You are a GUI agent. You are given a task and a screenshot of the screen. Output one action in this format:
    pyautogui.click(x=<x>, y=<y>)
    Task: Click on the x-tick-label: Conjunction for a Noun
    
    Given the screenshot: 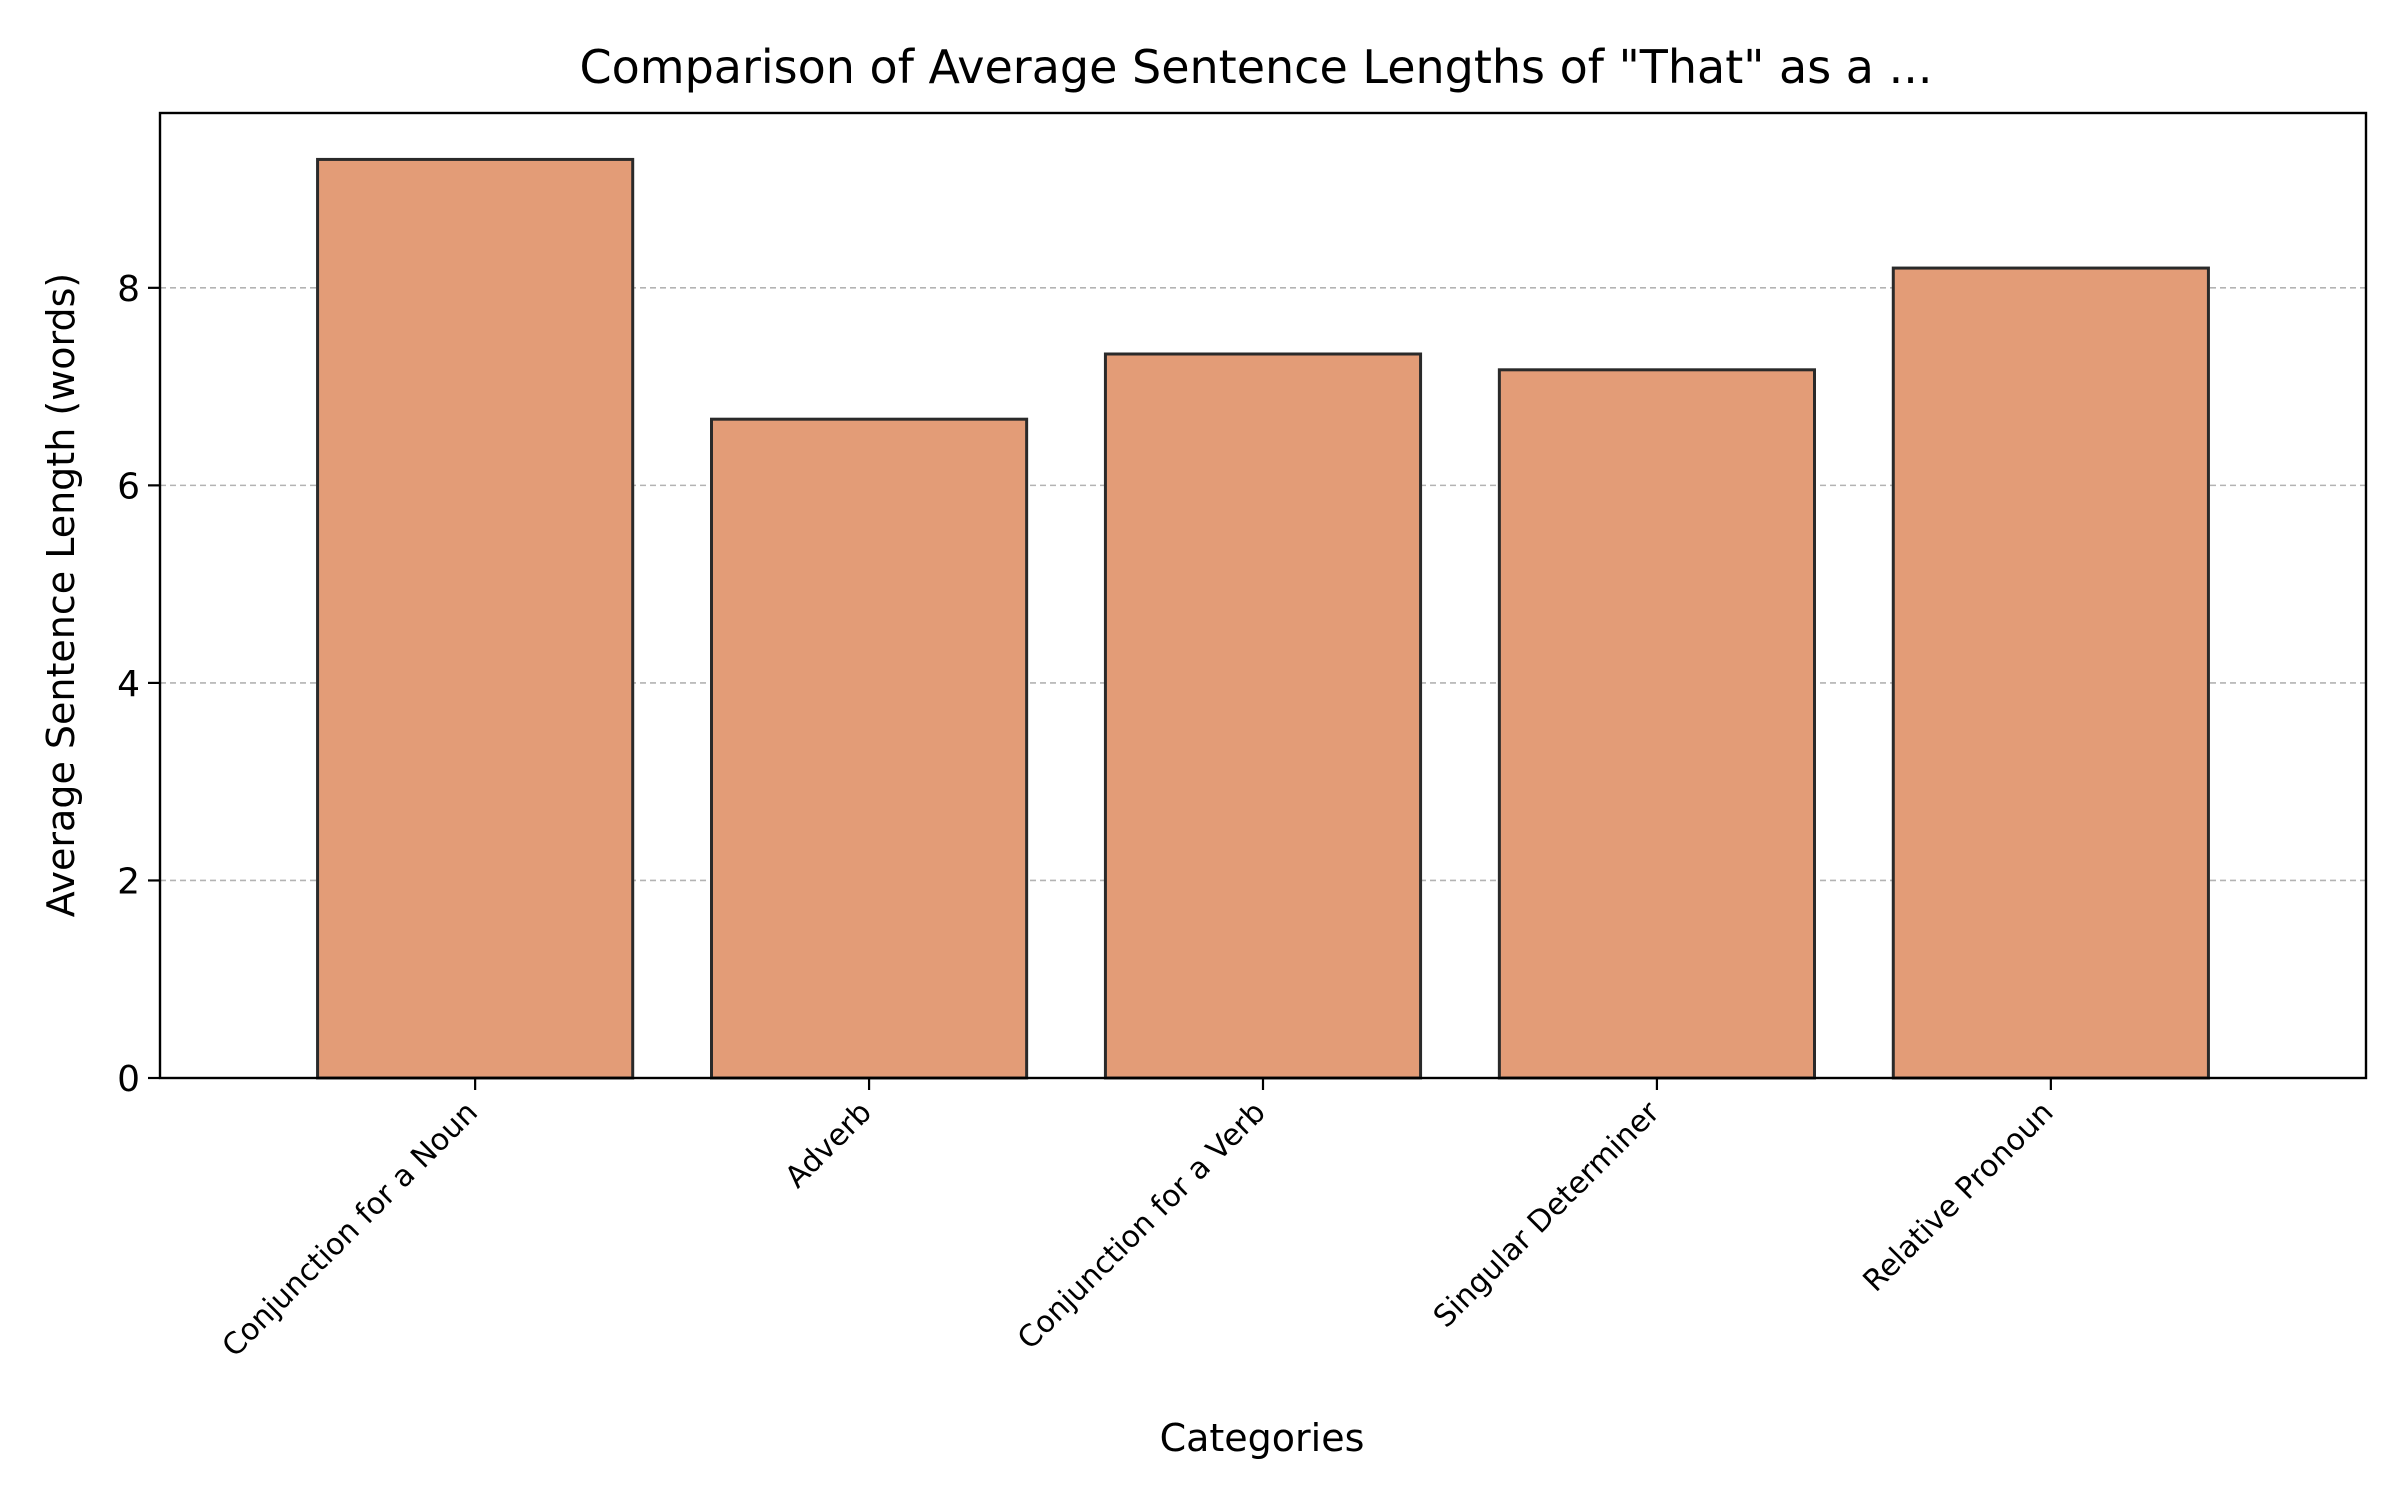 What is the action you would take?
    pyautogui.click(x=350, y=1229)
    